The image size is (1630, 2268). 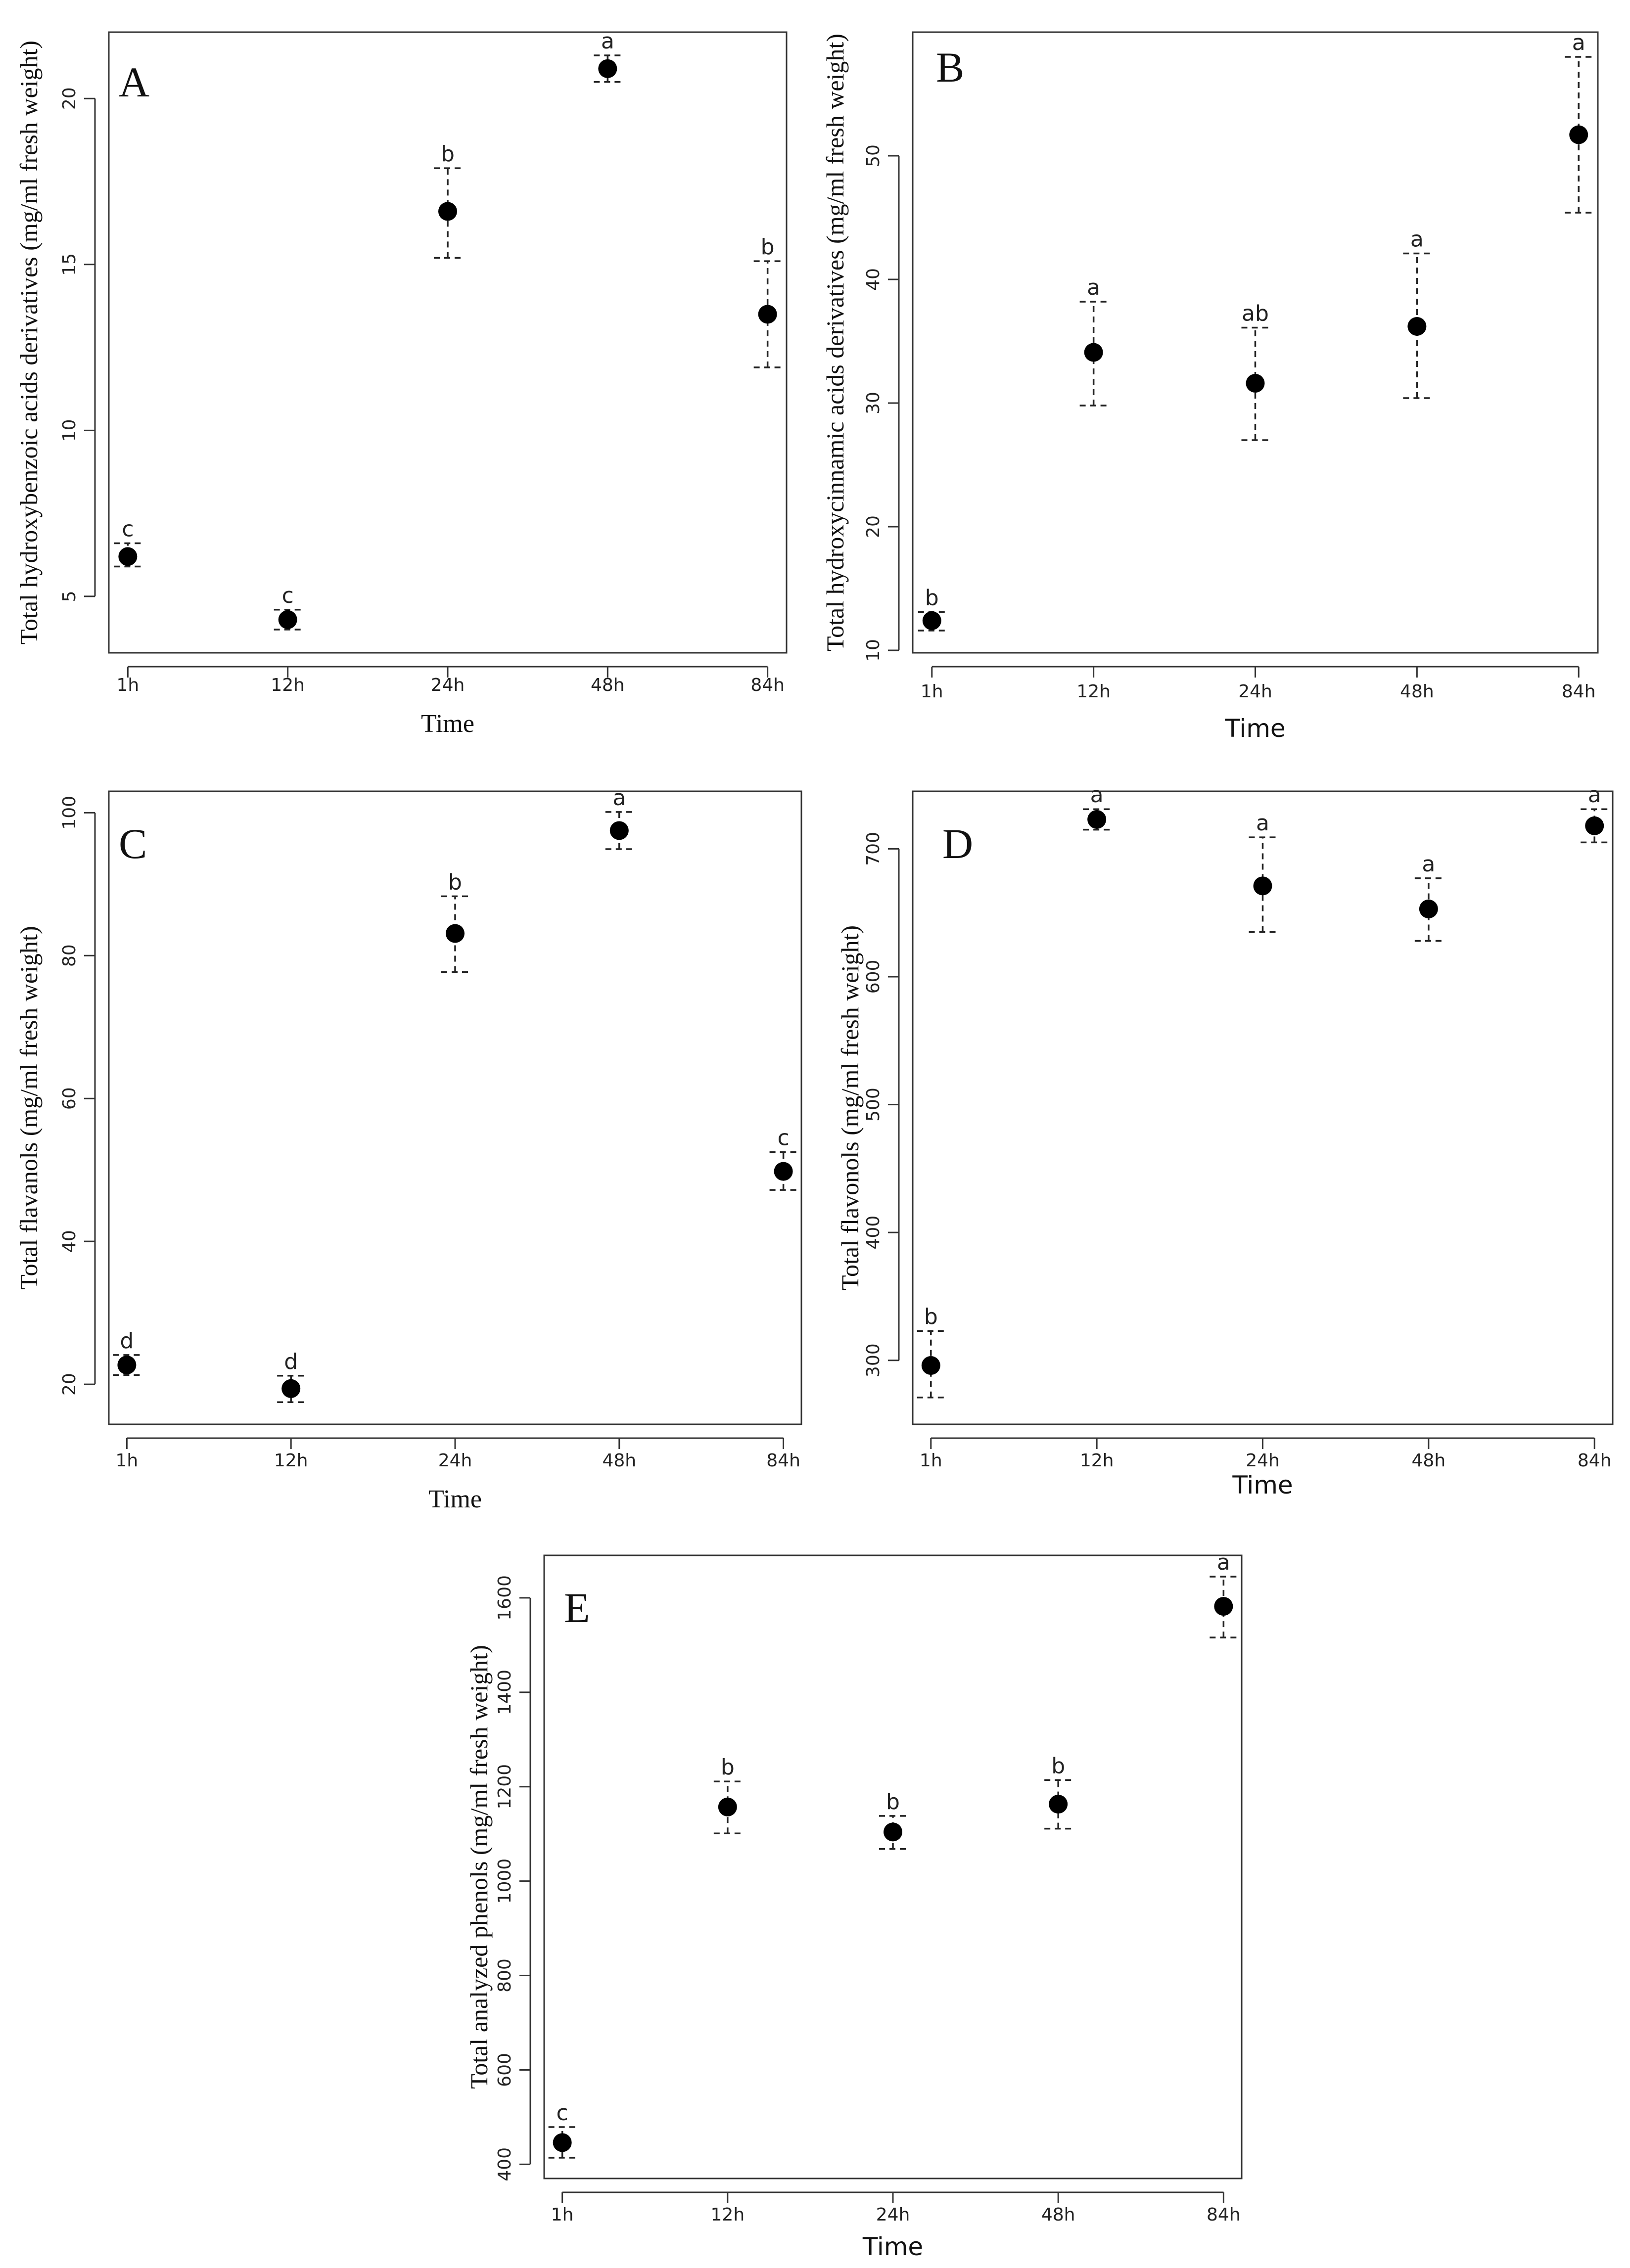 What do you see at coordinates (69, 1098) in the screenshot?
I see `y-tick-label: 60` at bounding box center [69, 1098].